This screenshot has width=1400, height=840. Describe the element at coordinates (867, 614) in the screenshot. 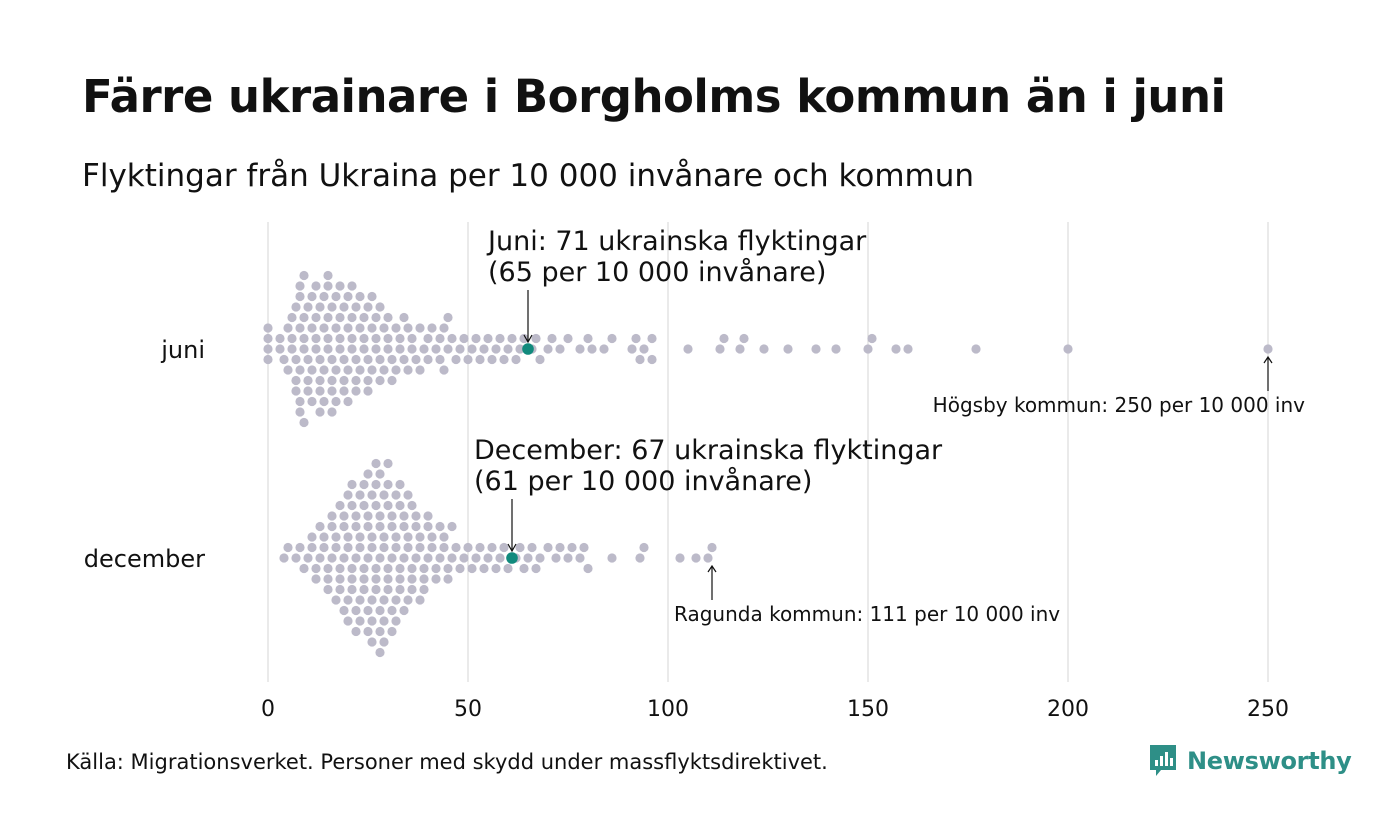

I see `max-label: Ragunda kommun: 111 per 10 000 inv` at that location.